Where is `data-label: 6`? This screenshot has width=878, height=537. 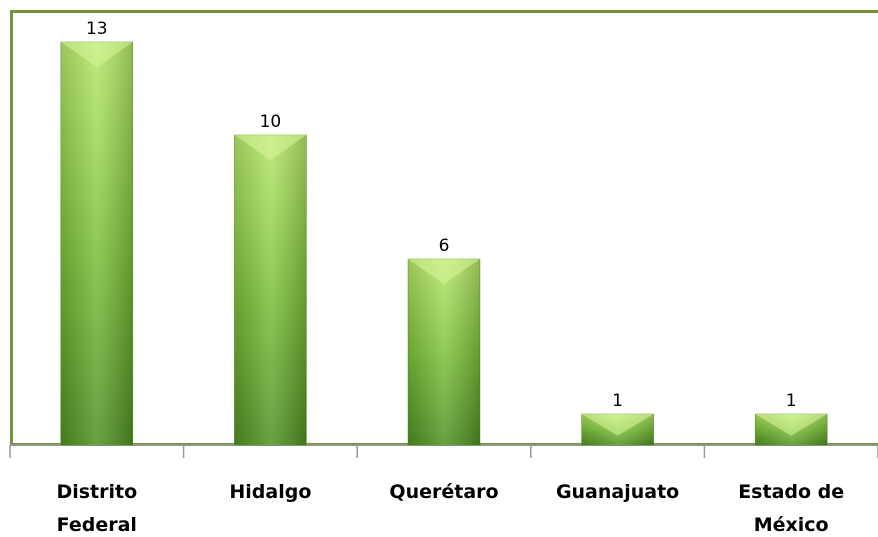
data-label: 6 is located at coordinates (444, 246).